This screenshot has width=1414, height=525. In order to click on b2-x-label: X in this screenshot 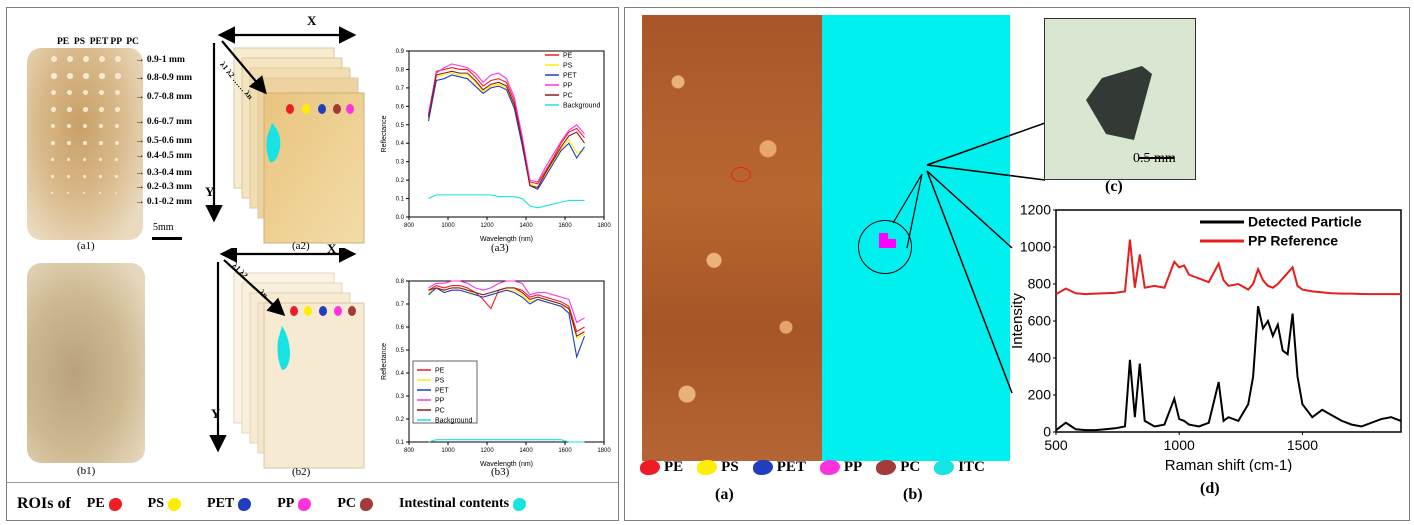, I will do `click(332, 248)`.